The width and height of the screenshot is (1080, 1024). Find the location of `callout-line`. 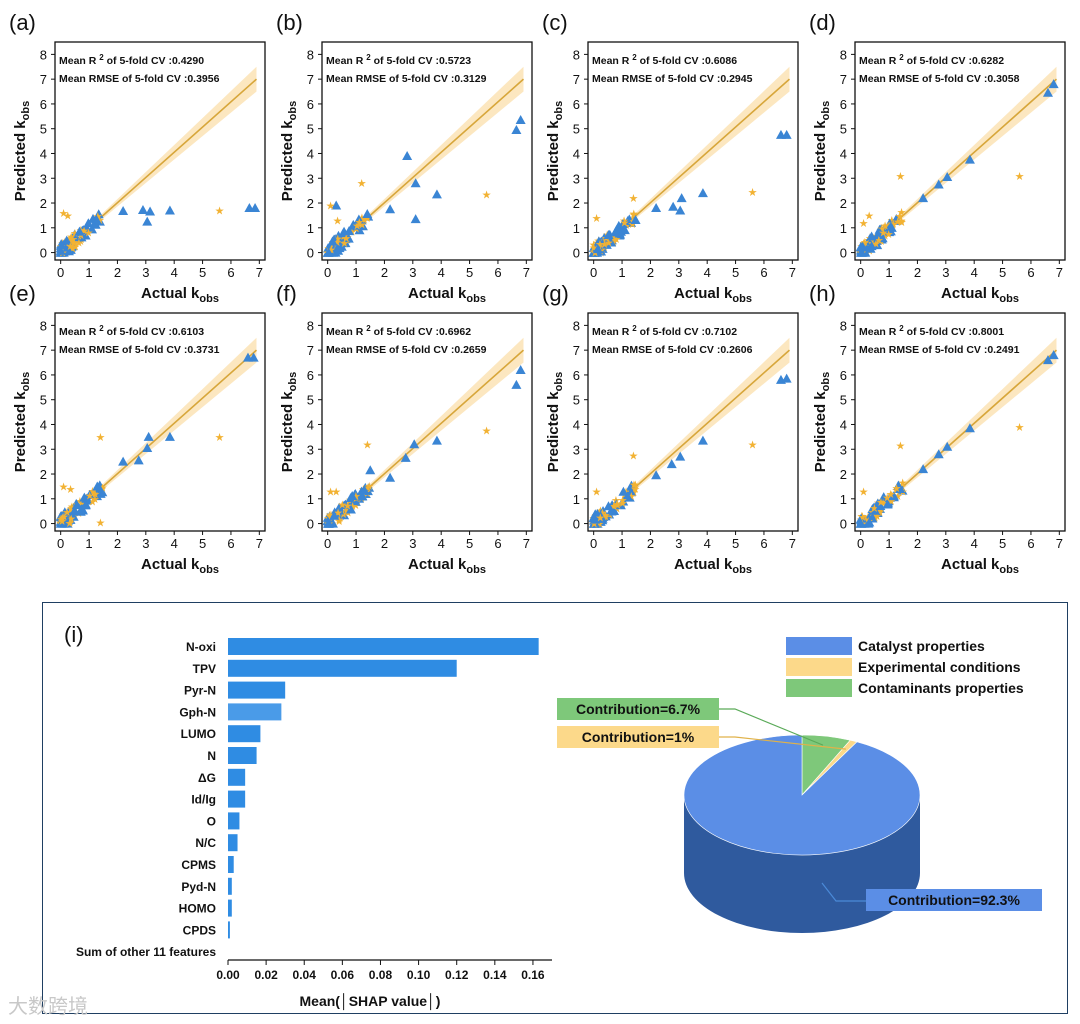

callout-line is located at coordinates (843, 892).